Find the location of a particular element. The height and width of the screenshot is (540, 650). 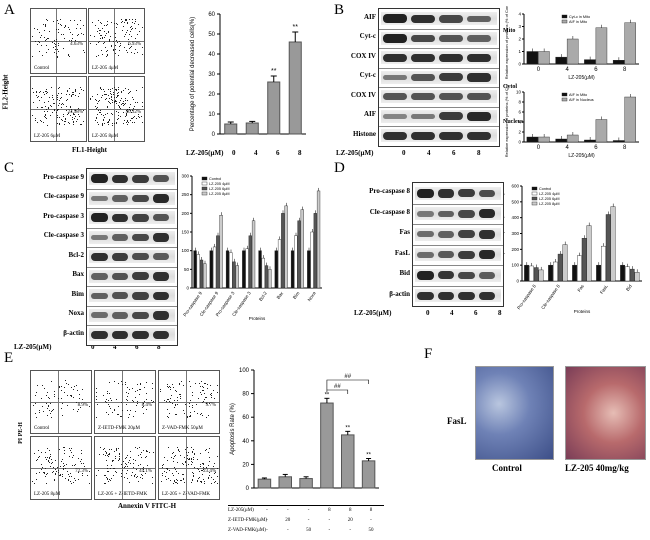

panel-c-dose-1: 4 is located at coordinates (115, 347).